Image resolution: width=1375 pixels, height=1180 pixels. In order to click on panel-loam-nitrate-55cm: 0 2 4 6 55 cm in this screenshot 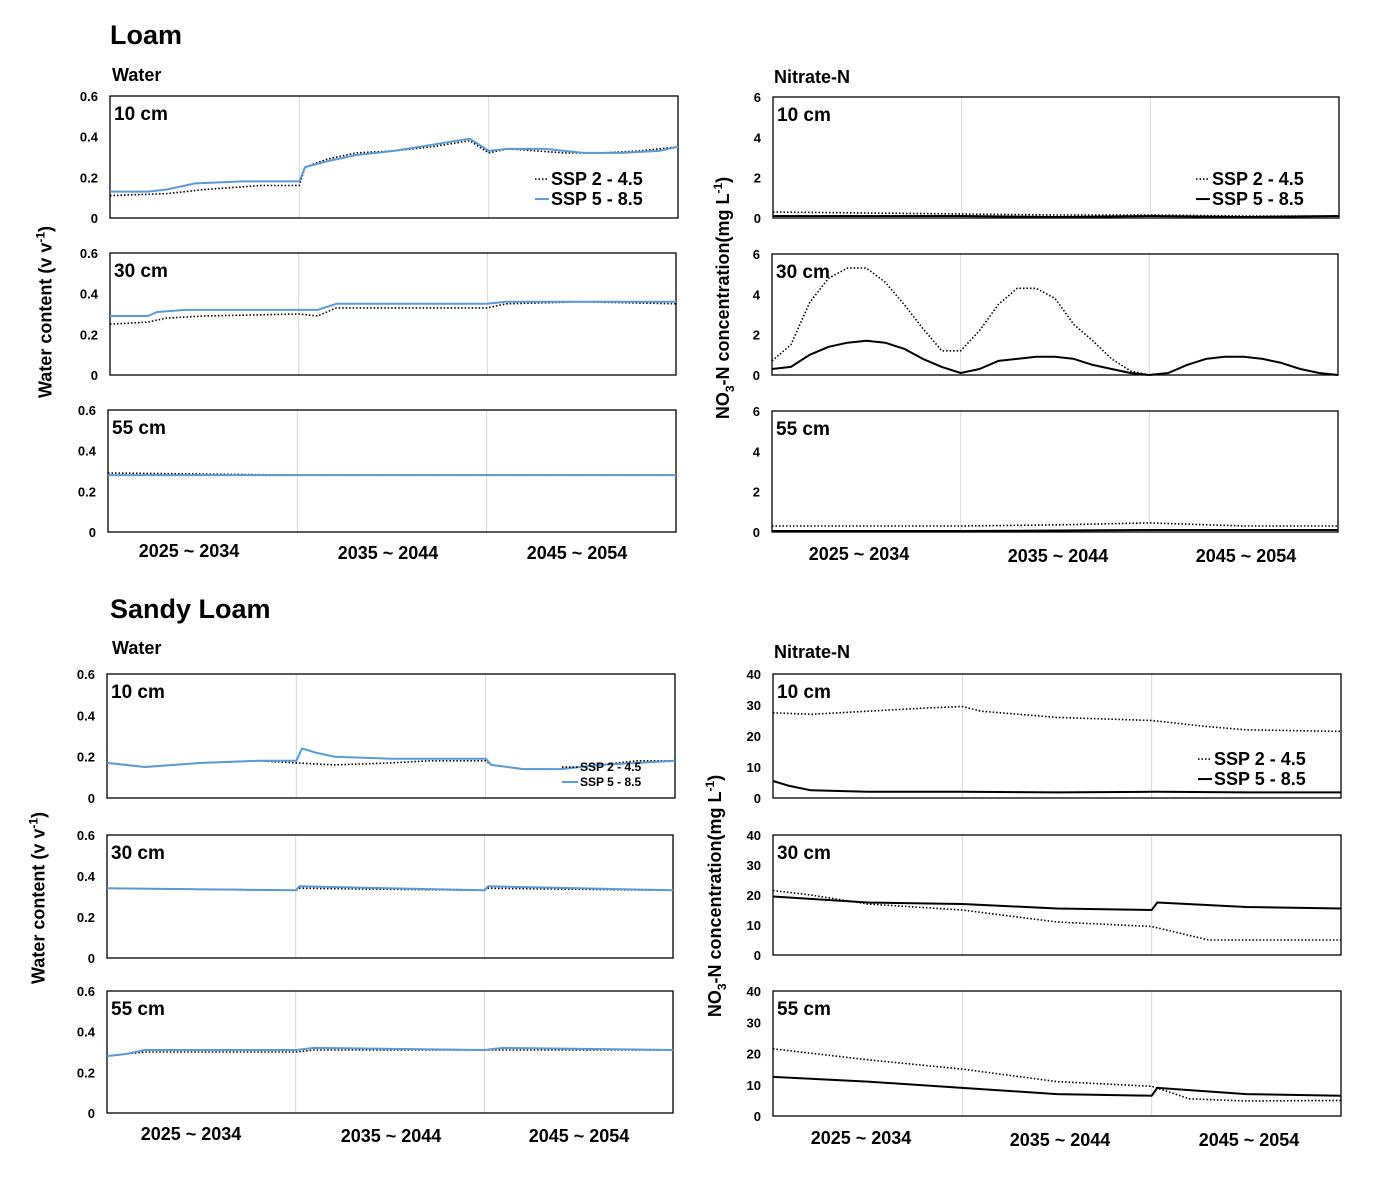, I will do `click(1046, 472)`.